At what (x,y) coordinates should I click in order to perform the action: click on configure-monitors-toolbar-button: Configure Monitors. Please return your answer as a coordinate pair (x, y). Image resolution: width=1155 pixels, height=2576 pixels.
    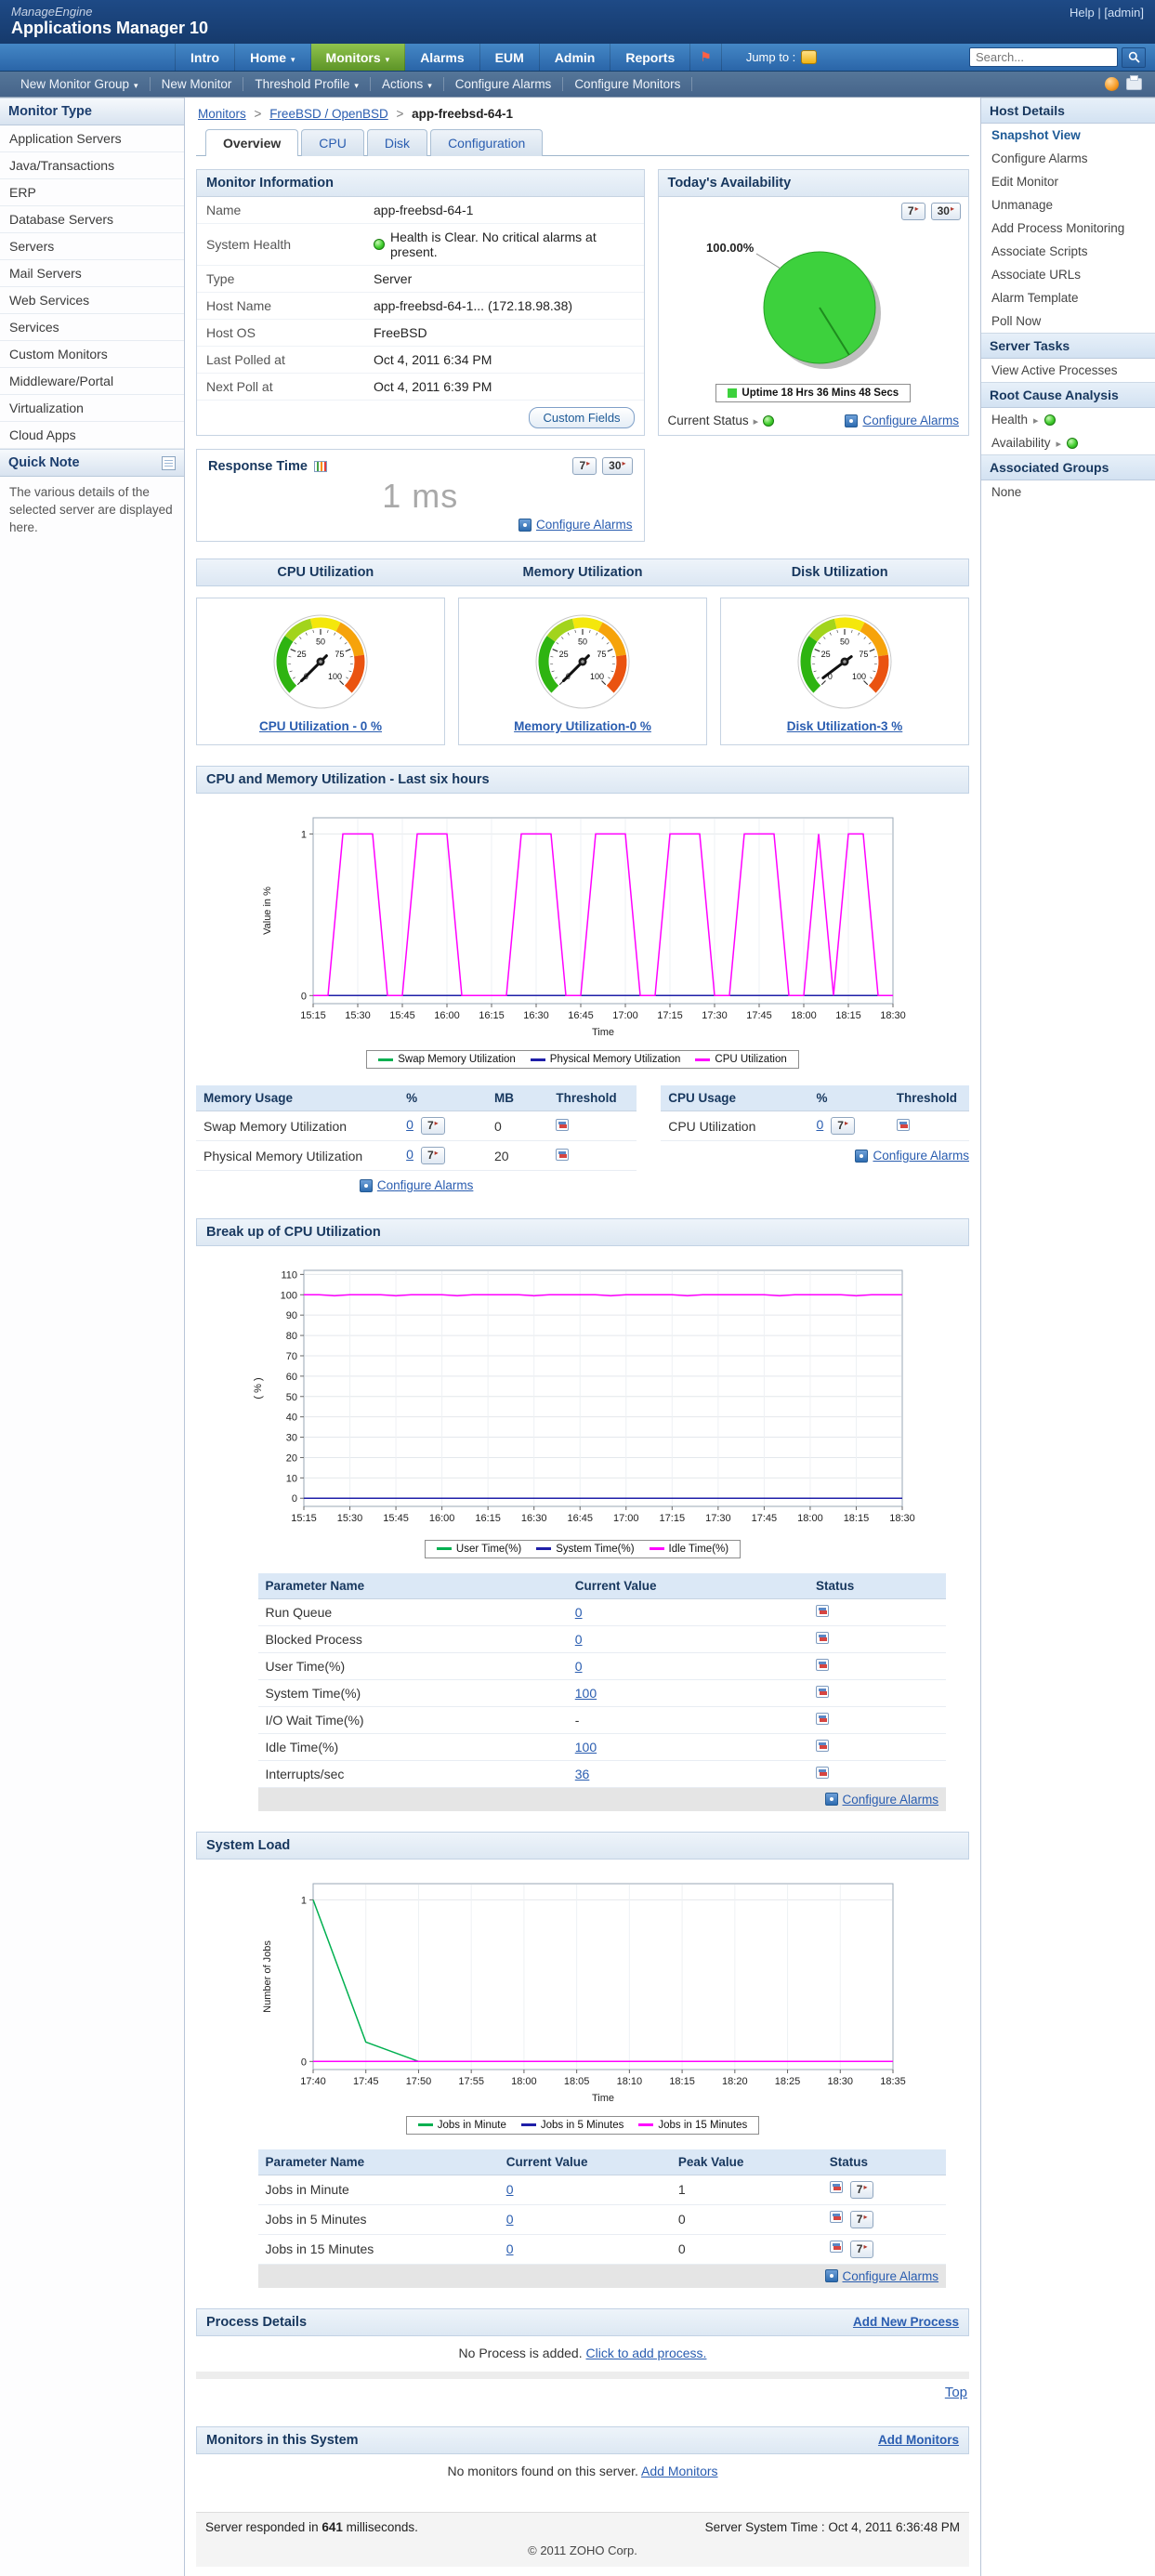
    Looking at the image, I should click on (627, 84).